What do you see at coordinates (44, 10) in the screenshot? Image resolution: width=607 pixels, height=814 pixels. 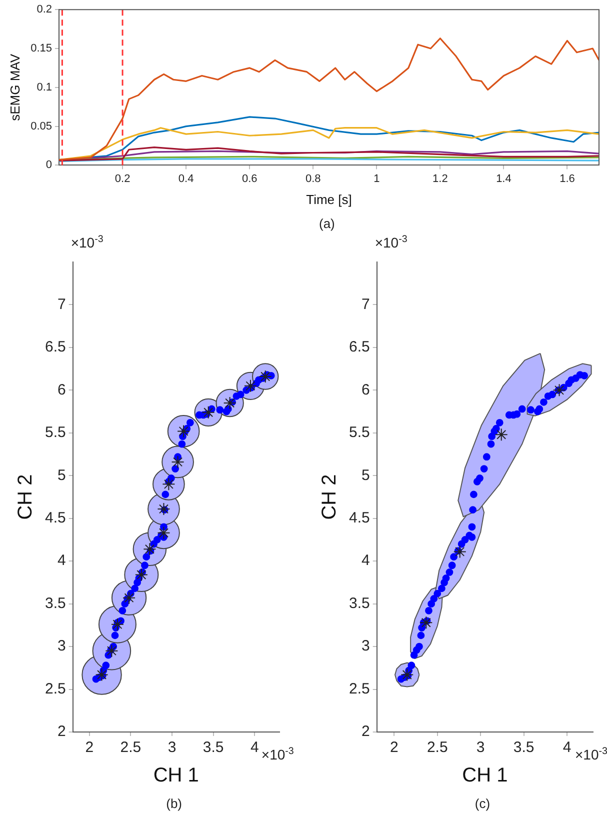 I see `y-tick-label: 0.2` at bounding box center [44, 10].